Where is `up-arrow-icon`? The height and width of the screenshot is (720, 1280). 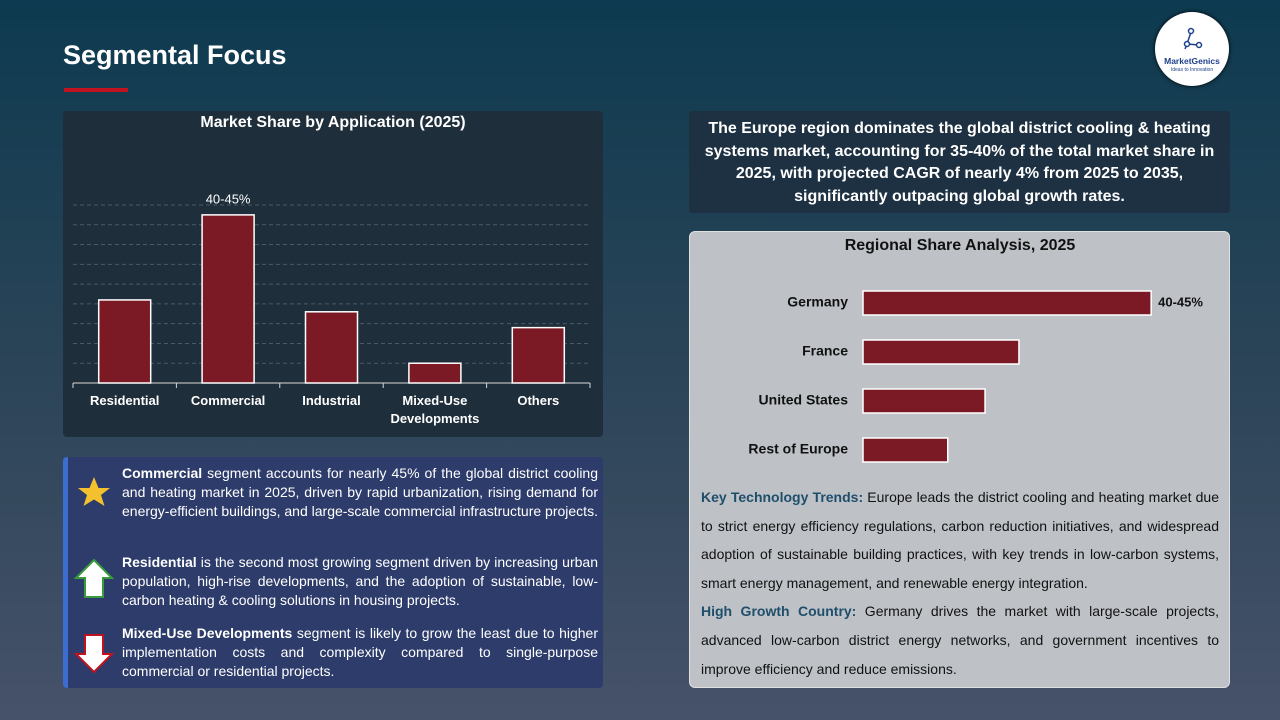 up-arrow-icon is located at coordinates (94, 578).